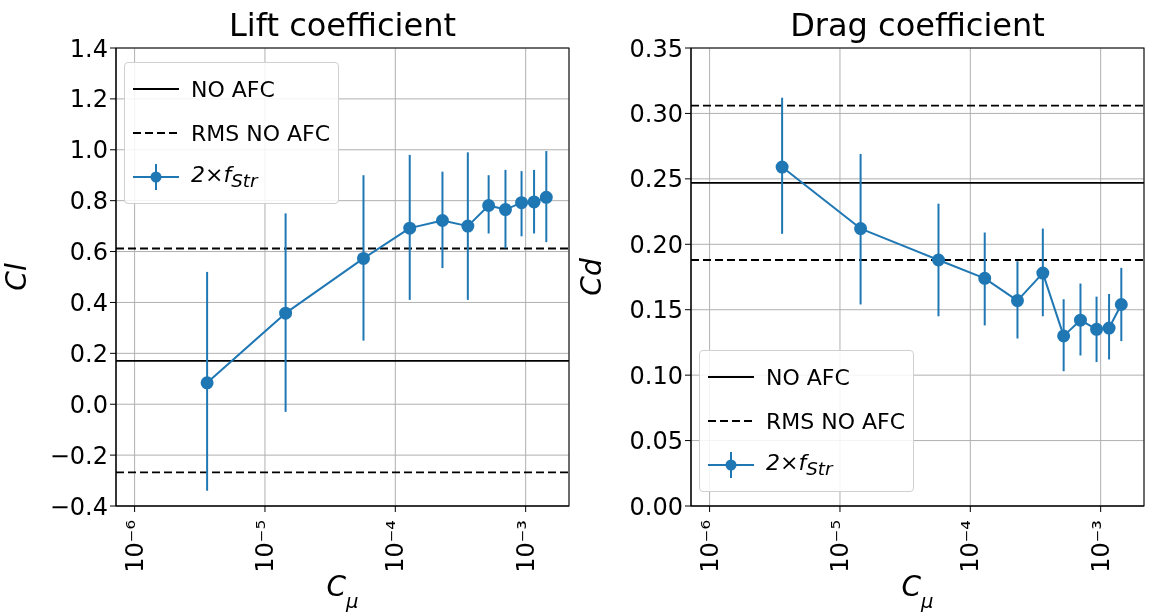  What do you see at coordinates (88, 150) in the screenshot?
I see `y-tick-label: 1.0` at bounding box center [88, 150].